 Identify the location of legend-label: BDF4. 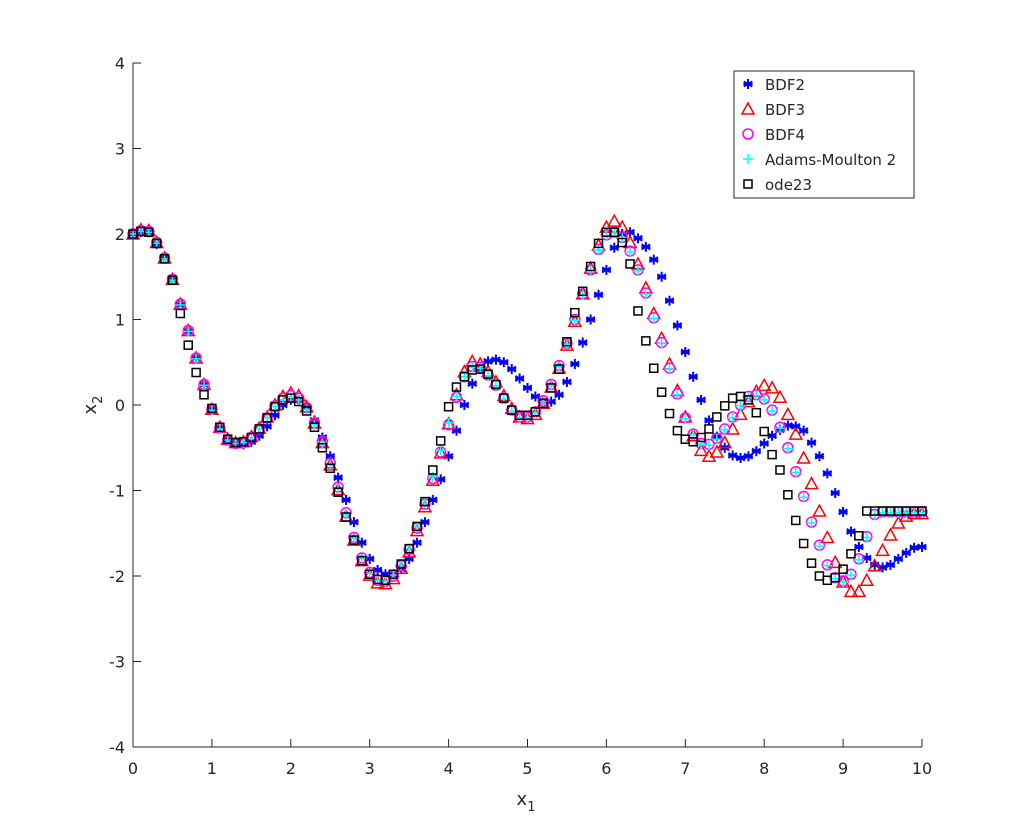
(785, 135).